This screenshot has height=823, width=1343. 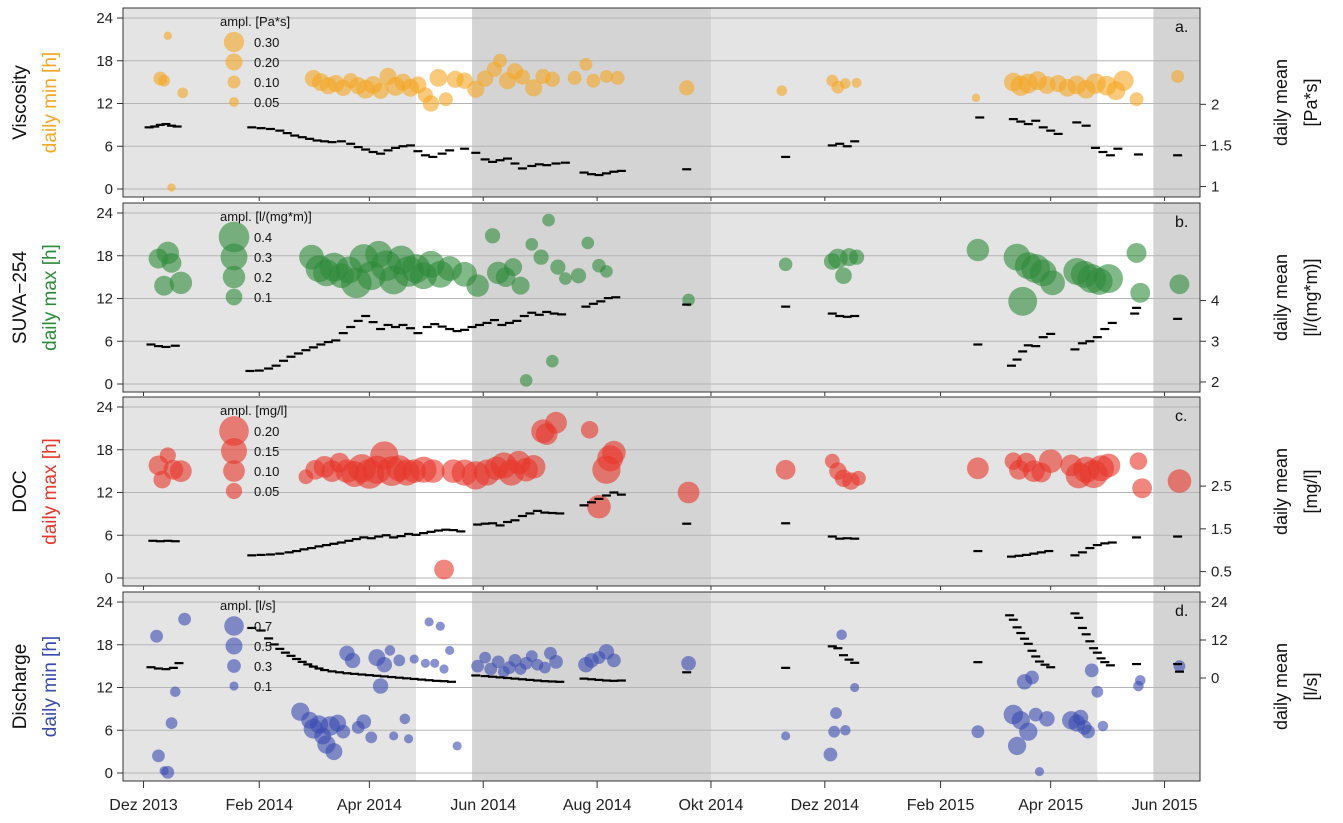 I want to click on legend-label: 0.20, so click(x=266, y=431).